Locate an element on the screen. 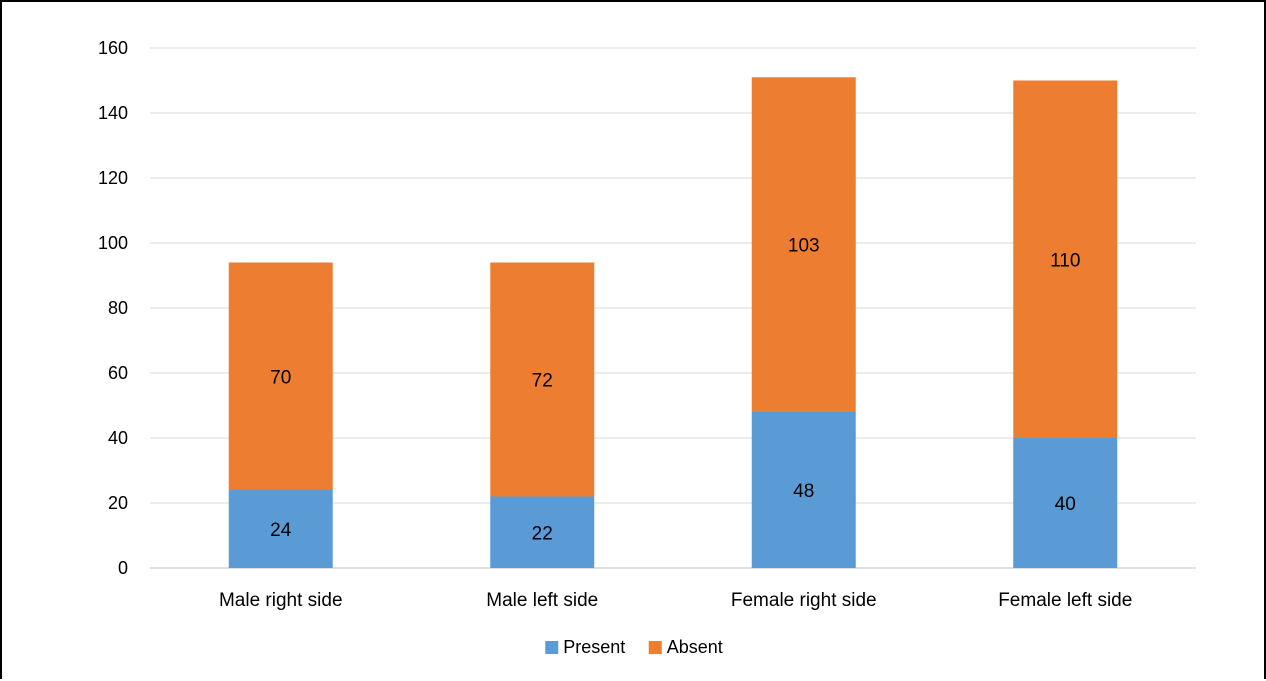 The width and height of the screenshot is (1266, 681). y-tick-label: 140 is located at coordinates (113, 113).